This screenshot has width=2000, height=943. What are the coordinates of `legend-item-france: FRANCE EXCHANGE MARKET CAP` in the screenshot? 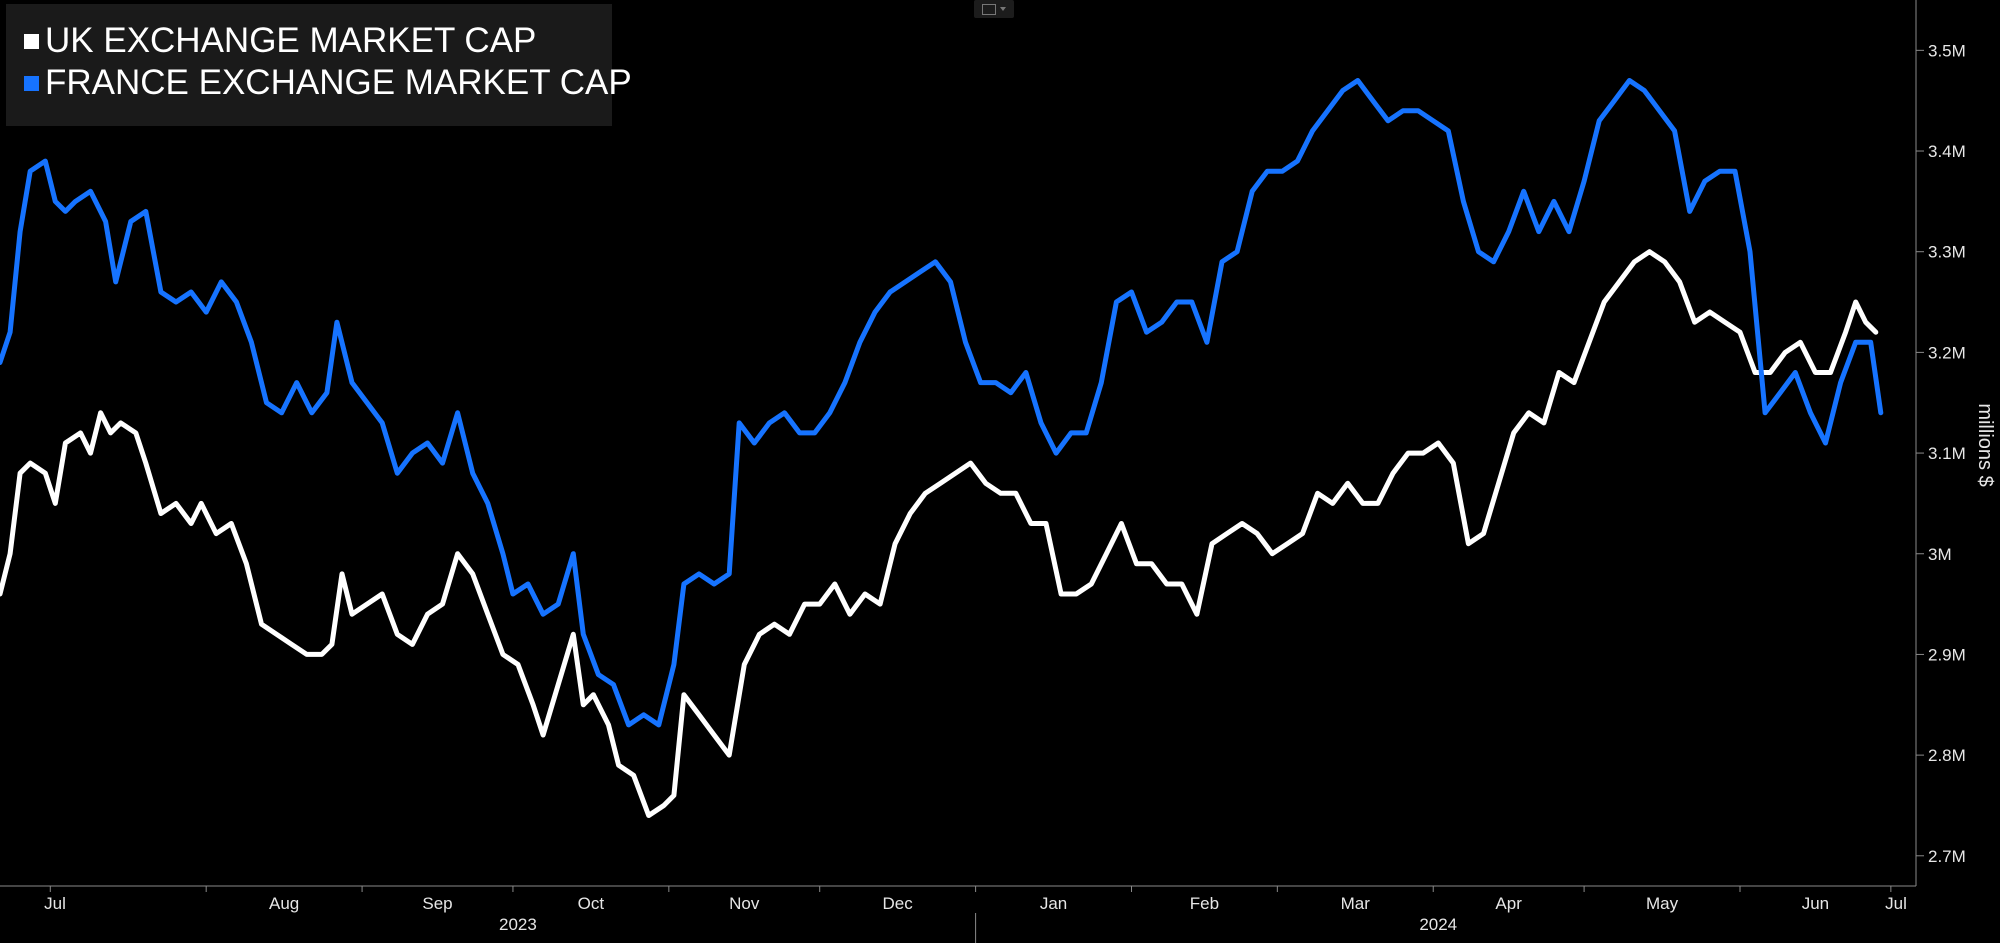 It's located at (328, 83).